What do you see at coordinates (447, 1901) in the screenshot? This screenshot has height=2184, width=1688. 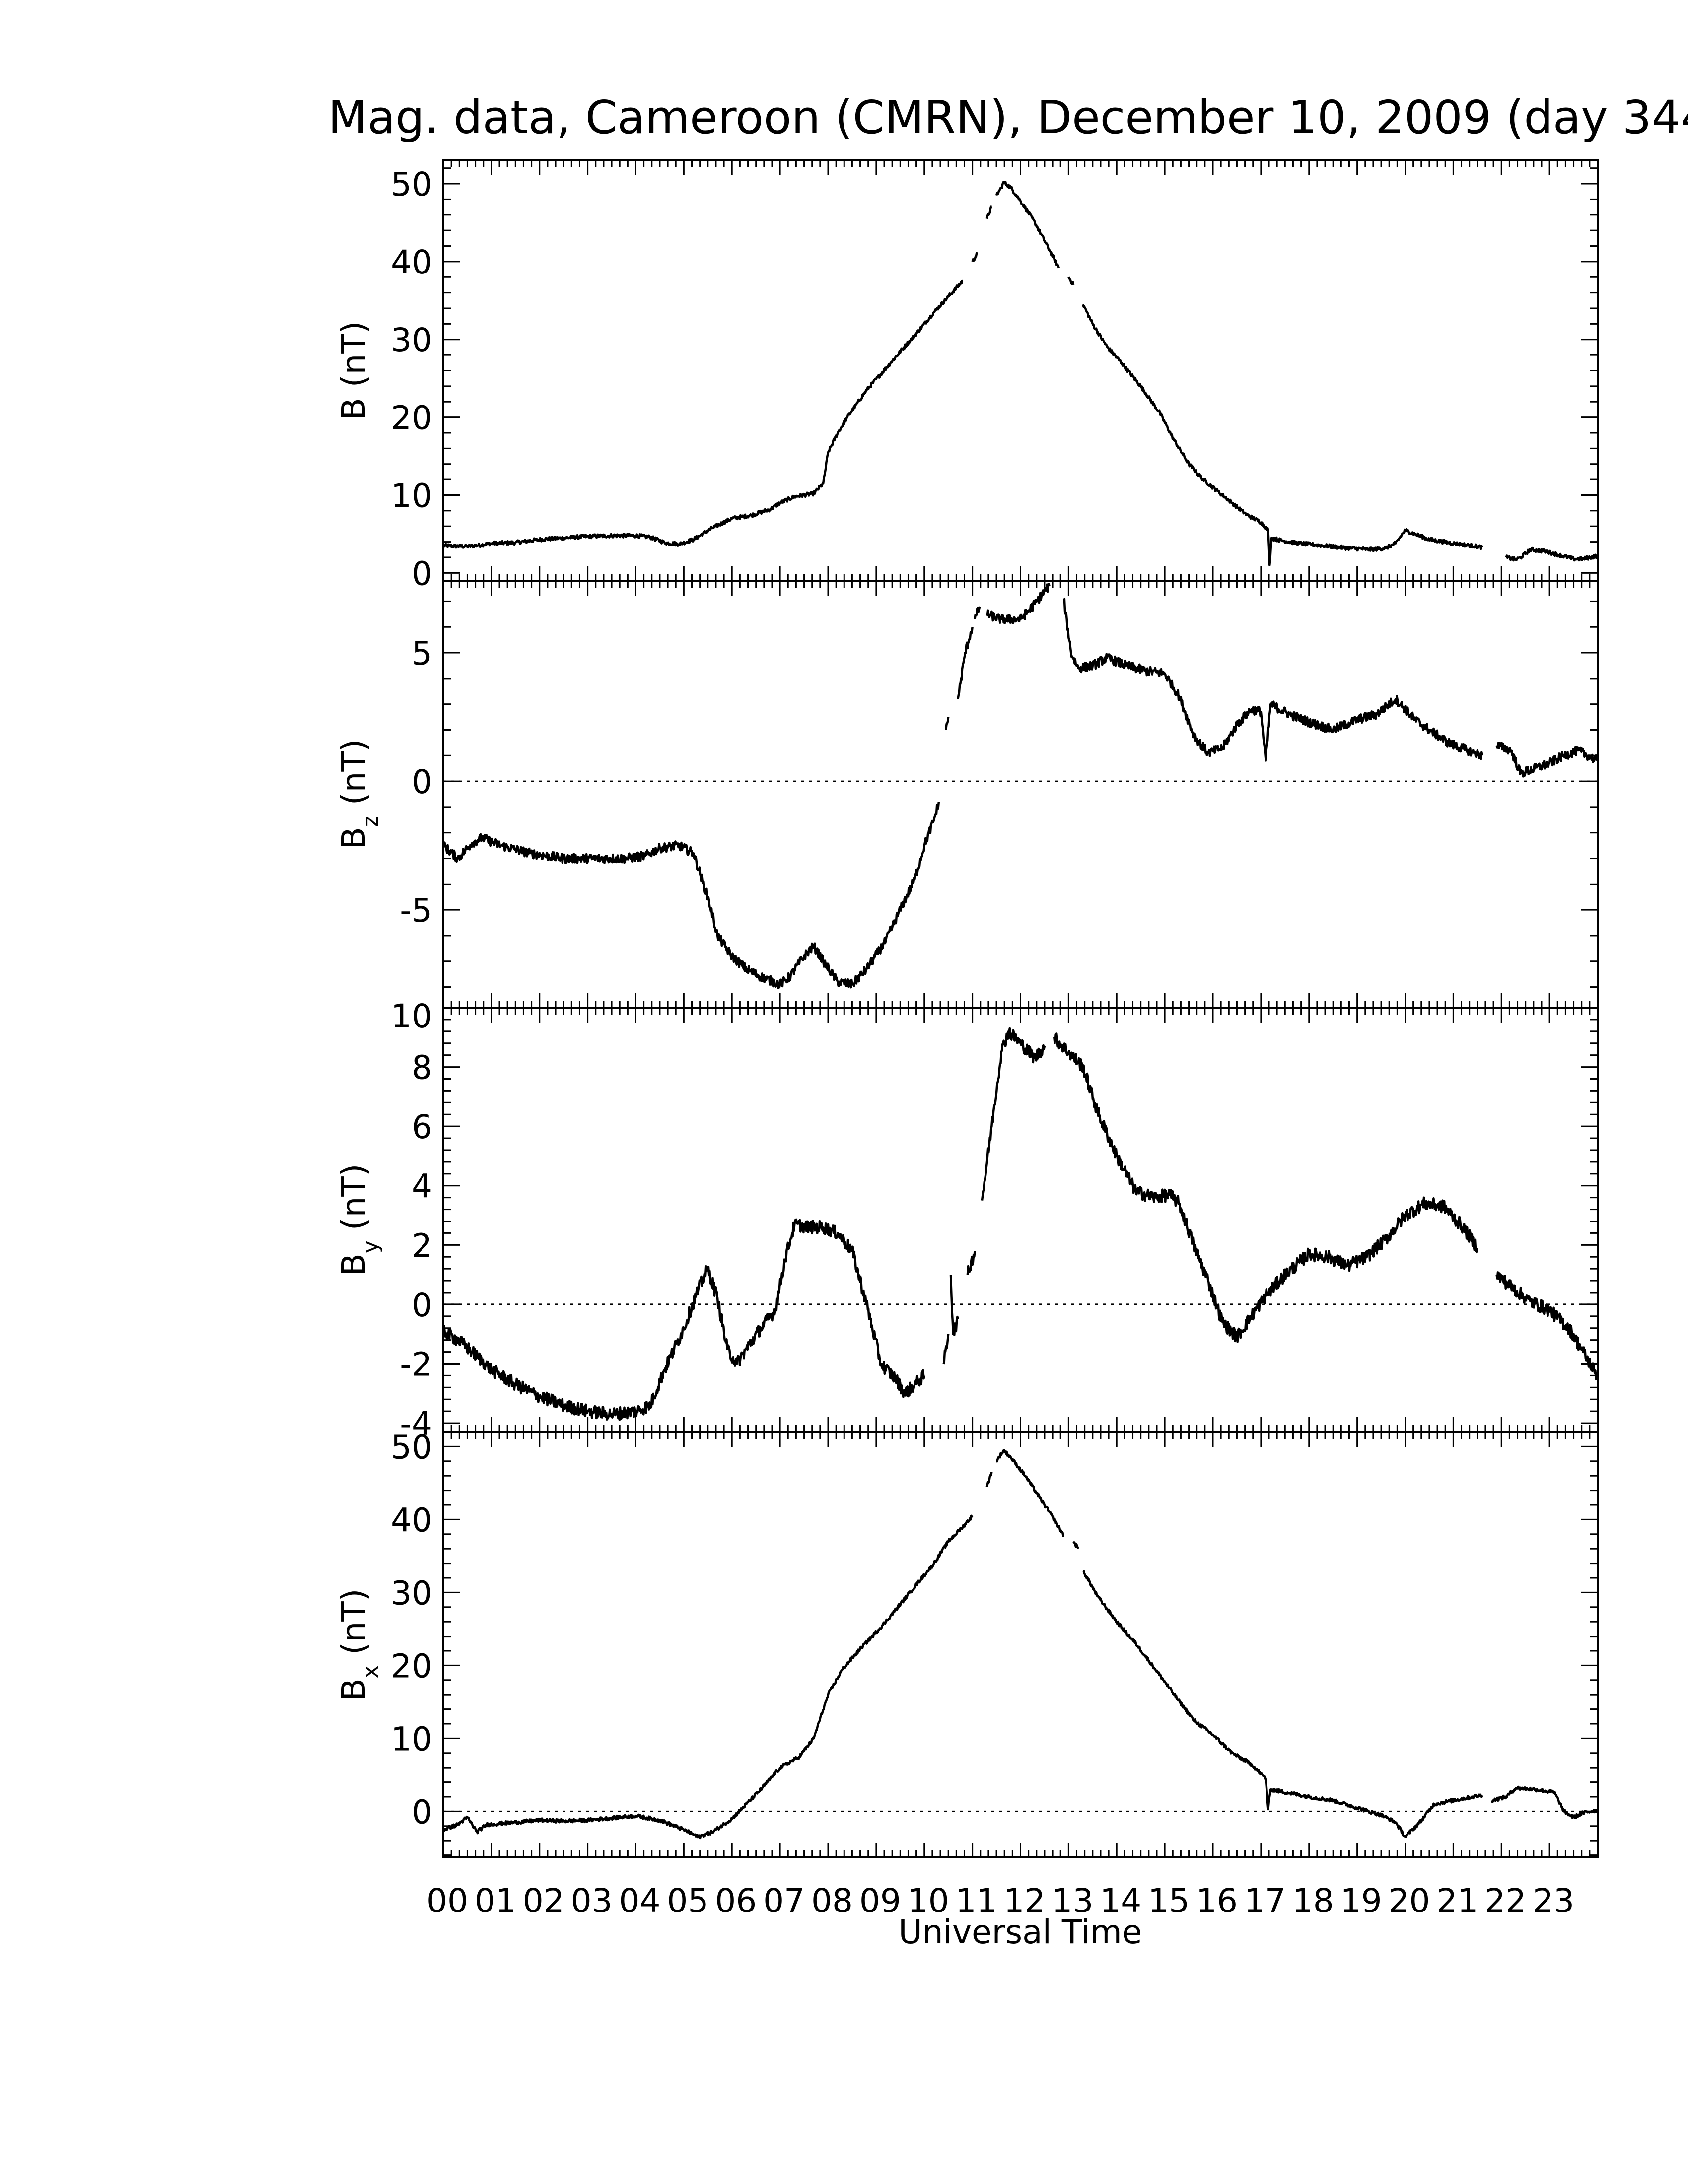 I see `x-tick-label: 00` at bounding box center [447, 1901].